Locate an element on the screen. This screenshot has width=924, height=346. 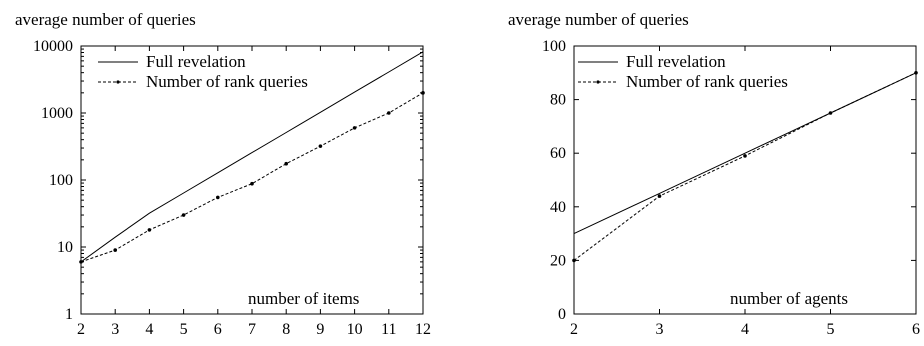
y-tick-label: 1000 is located at coordinates (57, 113).